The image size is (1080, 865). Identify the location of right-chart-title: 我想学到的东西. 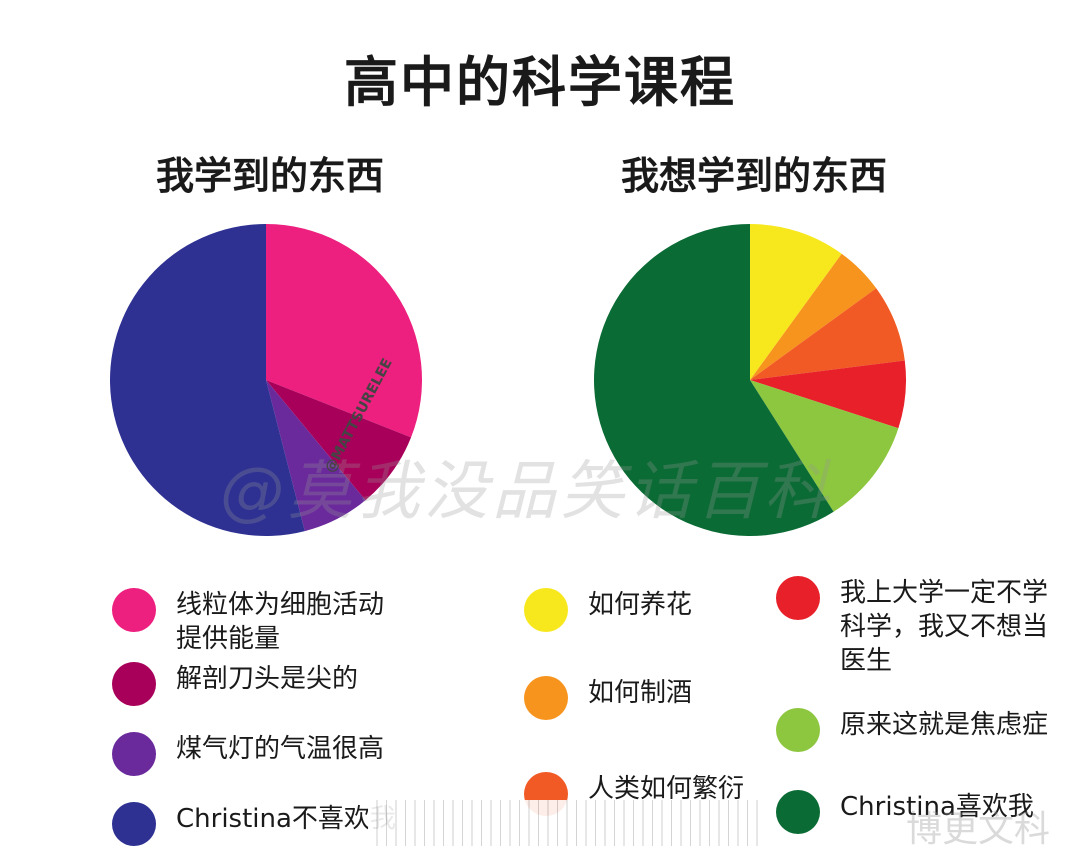
(753, 176).